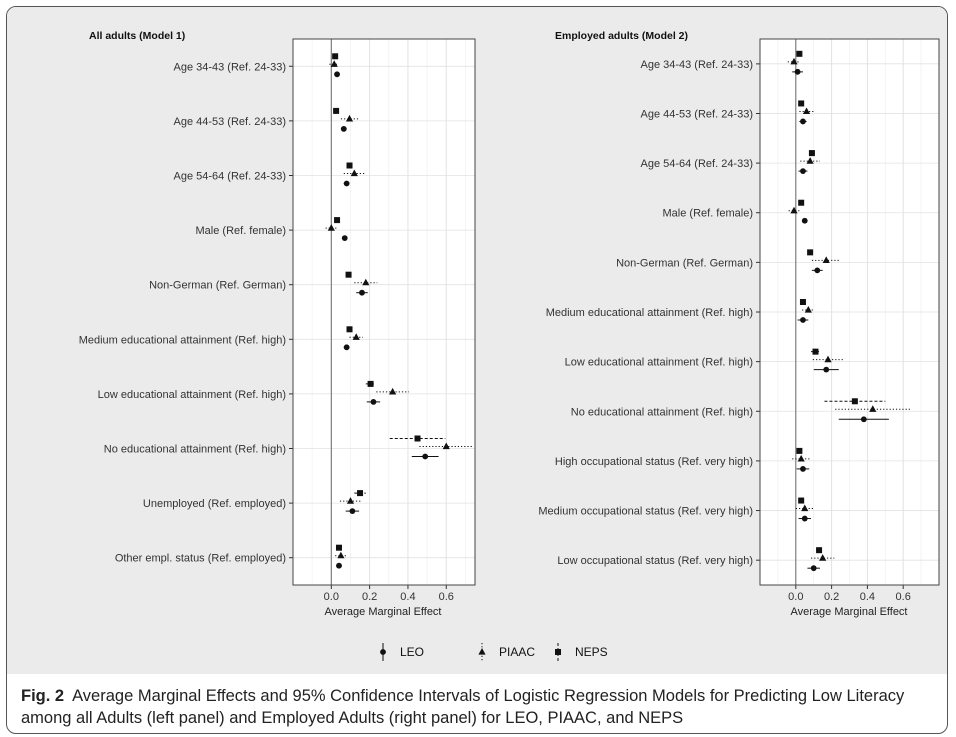 This screenshot has height=737, width=956. Describe the element at coordinates (383, 612) in the screenshot. I see `left-x-axis-title: Average Marginal Effect` at that location.